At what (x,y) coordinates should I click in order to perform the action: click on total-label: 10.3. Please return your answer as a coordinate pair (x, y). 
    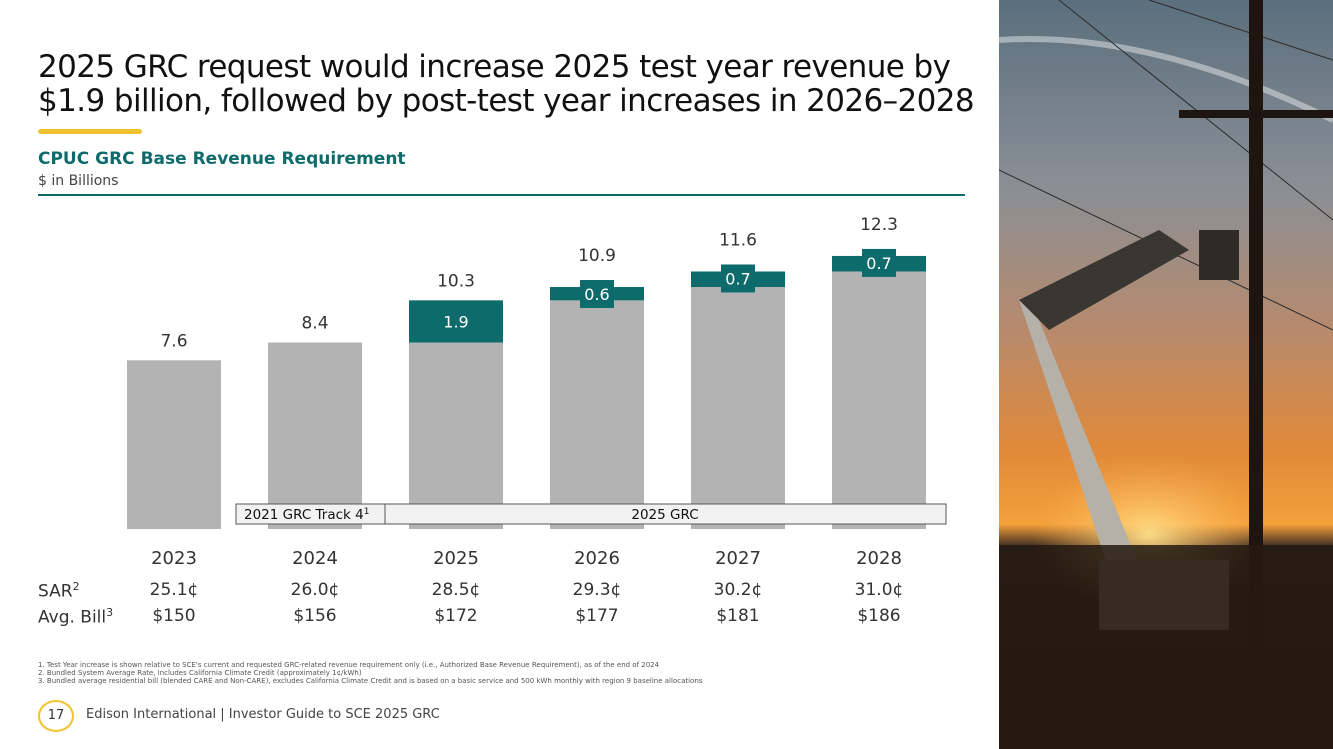
    Looking at the image, I should click on (456, 281).